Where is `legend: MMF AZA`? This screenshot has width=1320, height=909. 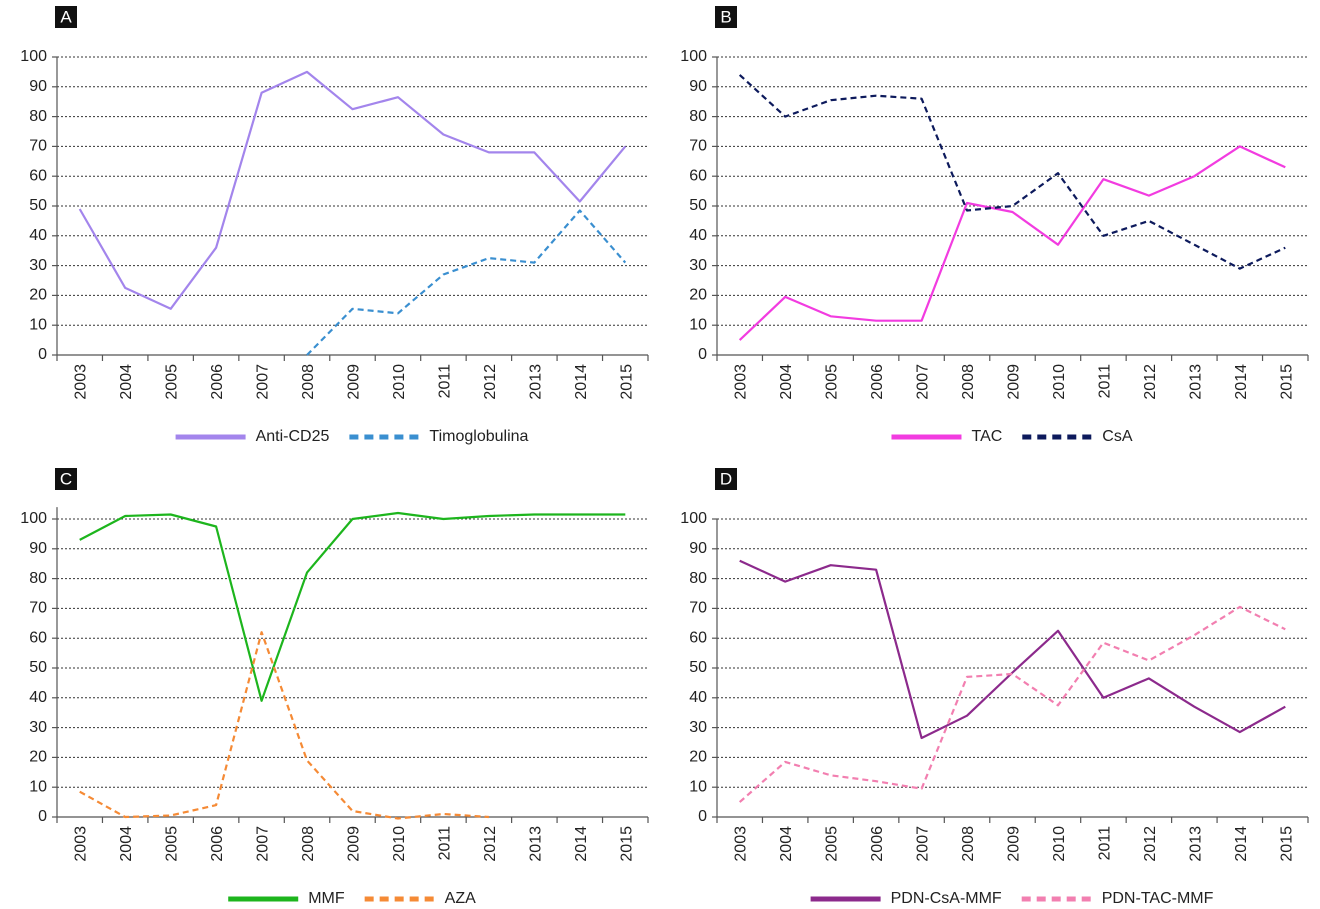
legend: MMF AZA is located at coordinates (352, 898).